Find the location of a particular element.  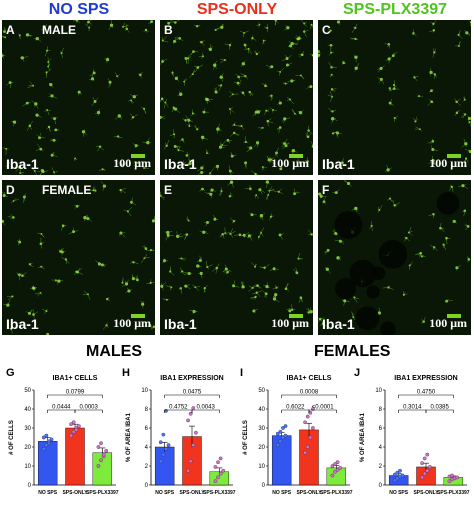

panel-letter: E is located at coordinates (168, 190).